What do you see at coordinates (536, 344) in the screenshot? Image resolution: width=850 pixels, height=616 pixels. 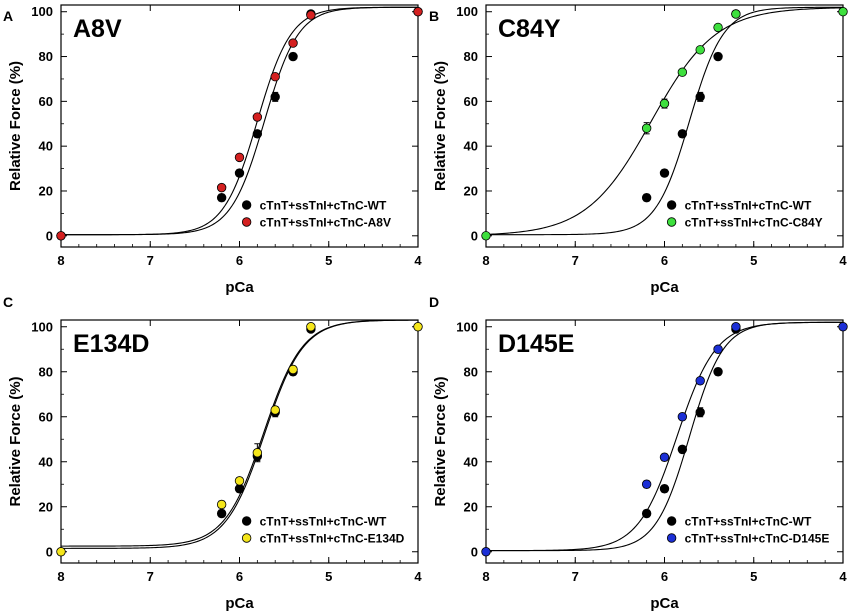 I see `mutant-title: D145E` at bounding box center [536, 344].